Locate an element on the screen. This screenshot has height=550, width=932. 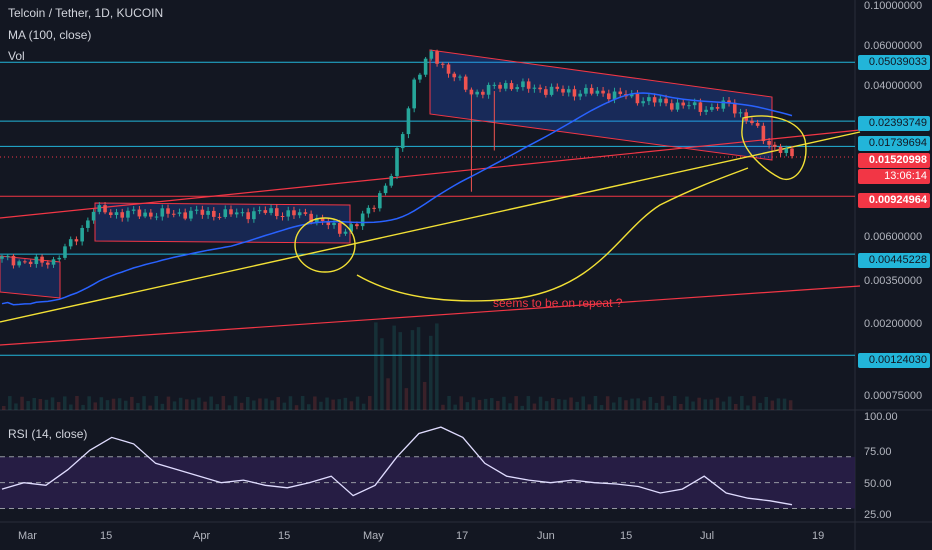
time-axis-label: Jun is located at coordinates (546, 536).